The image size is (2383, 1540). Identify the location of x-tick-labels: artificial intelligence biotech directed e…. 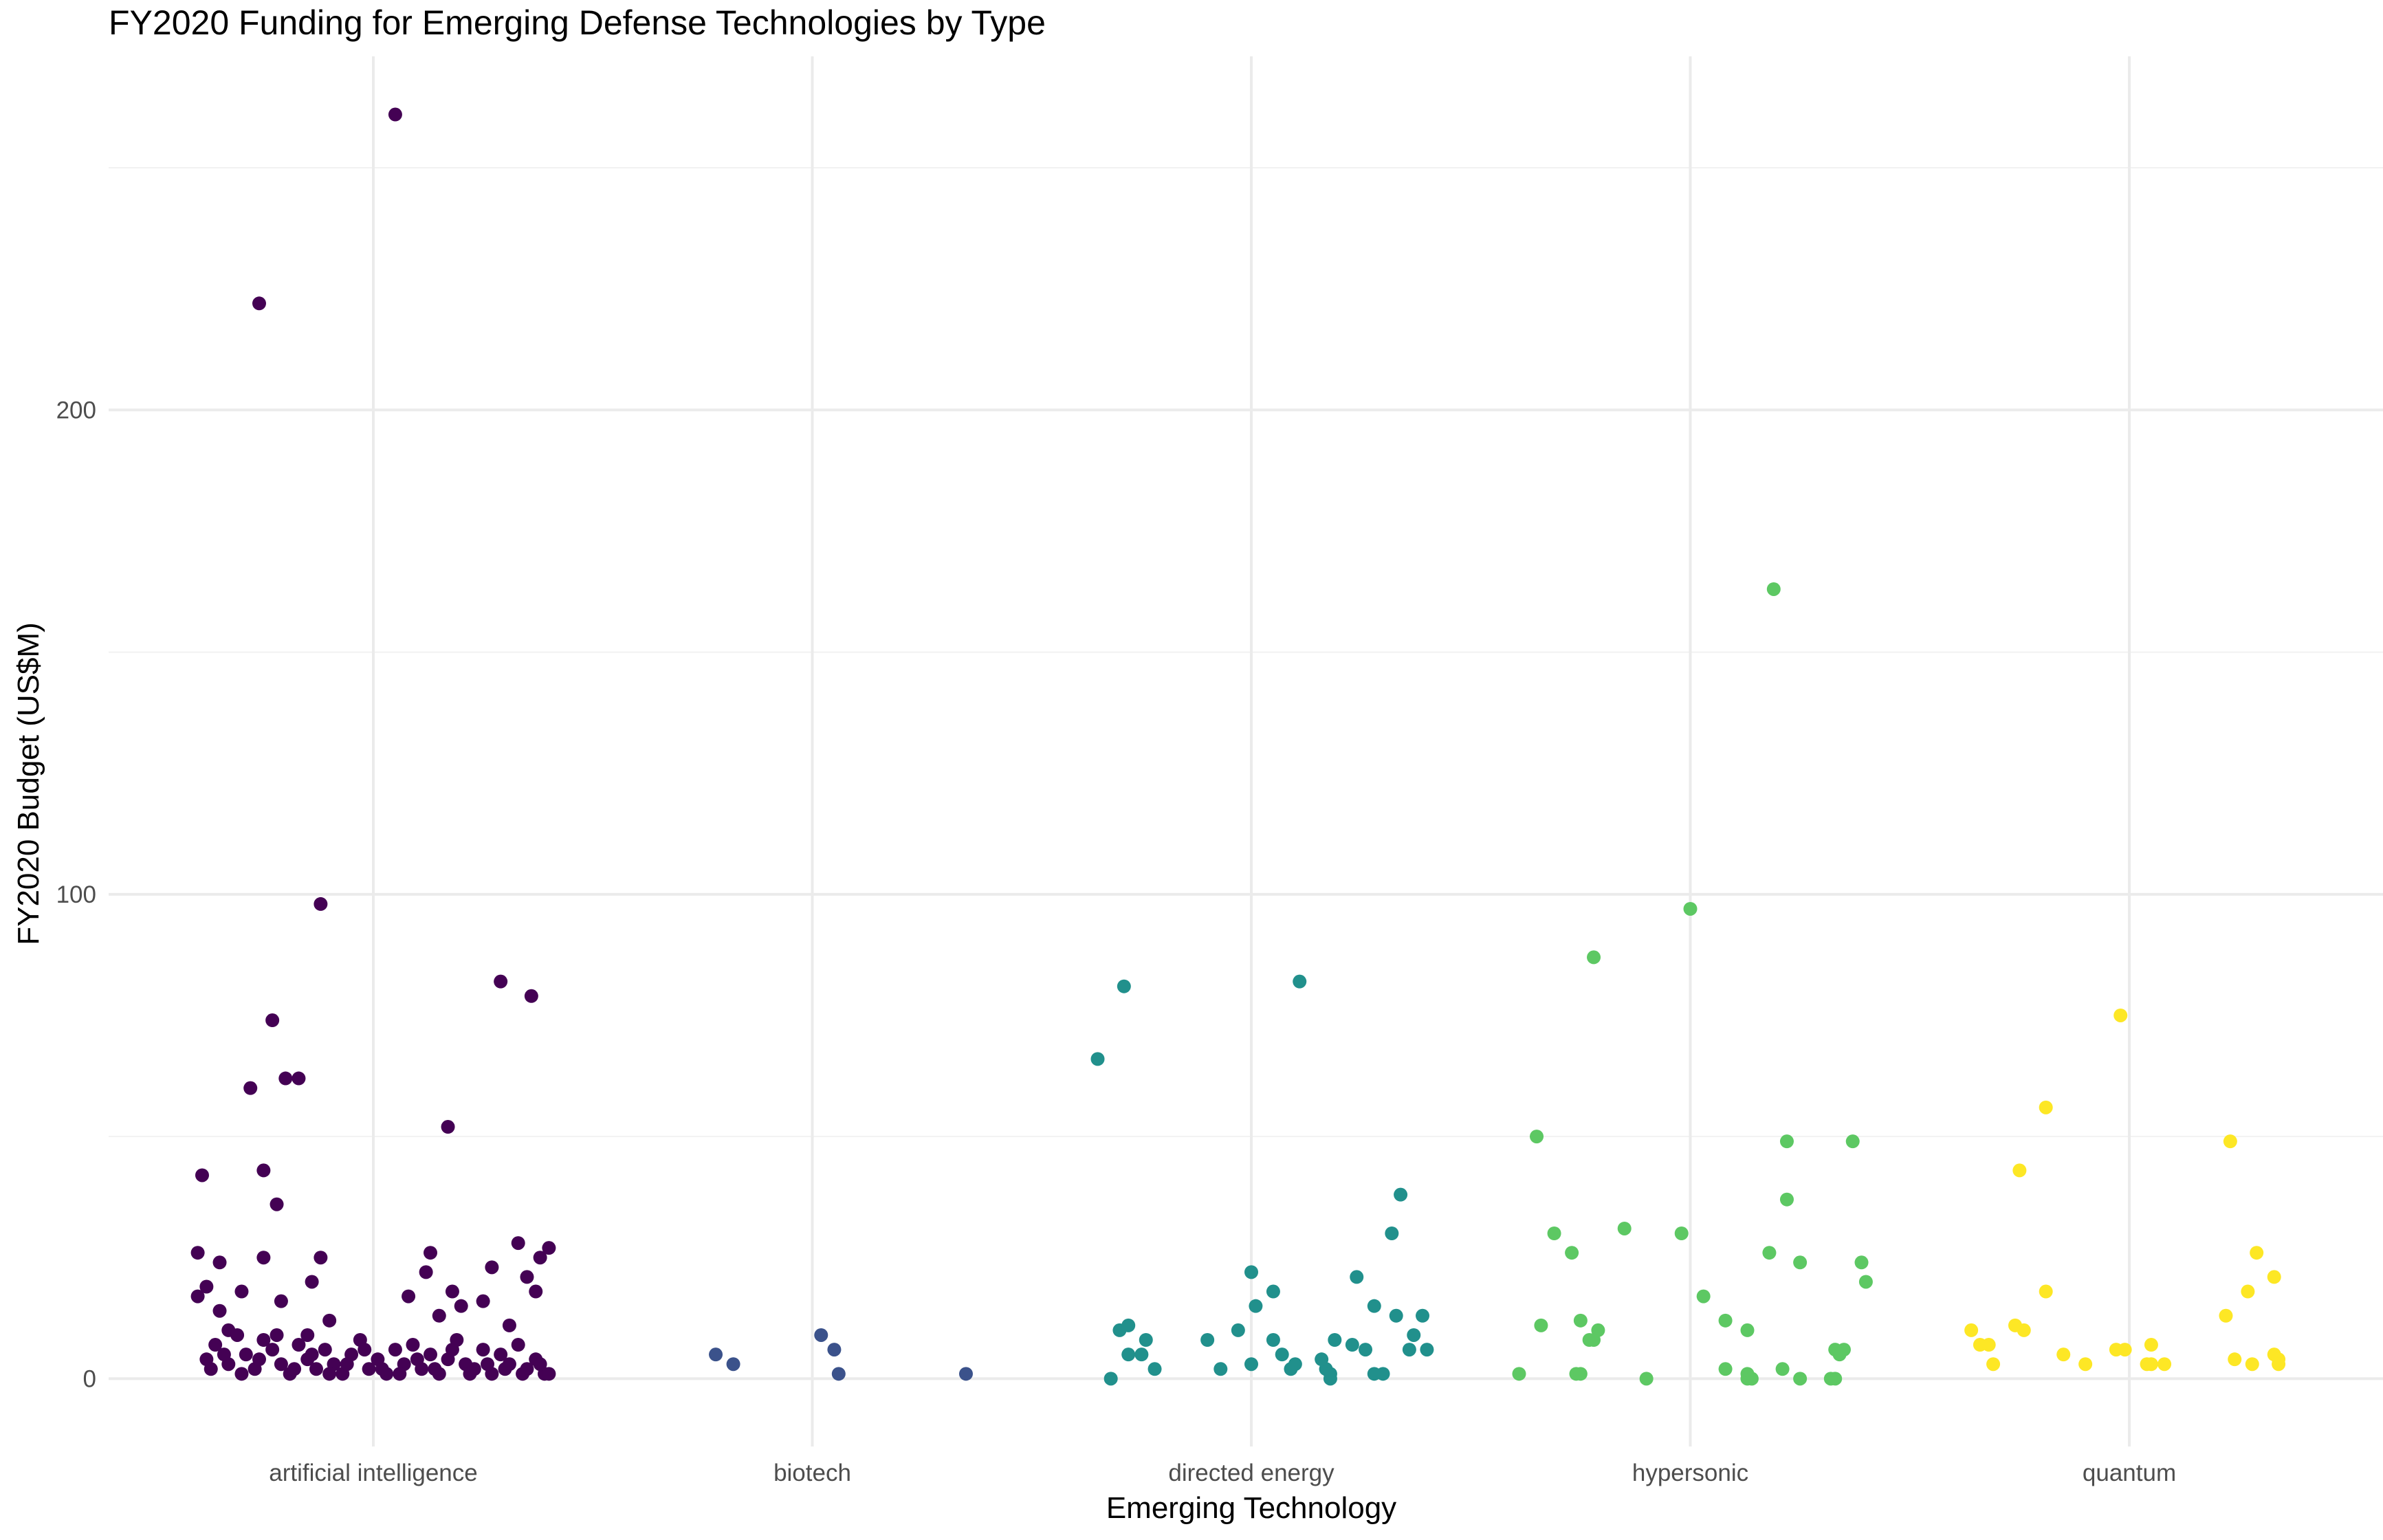
(1222, 1473).